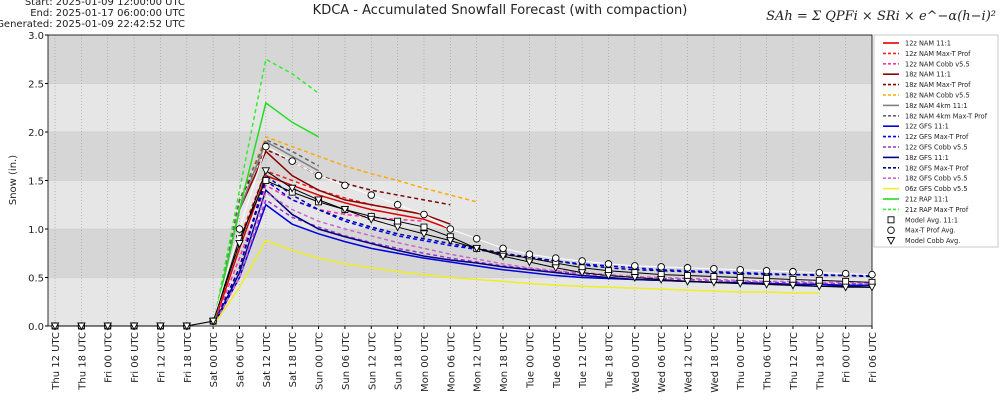 The width and height of the screenshot is (1000, 409). What do you see at coordinates (936, 189) in the screenshot?
I see `legend-label: 06z GFS Cobb v5.5` at bounding box center [936, 189].